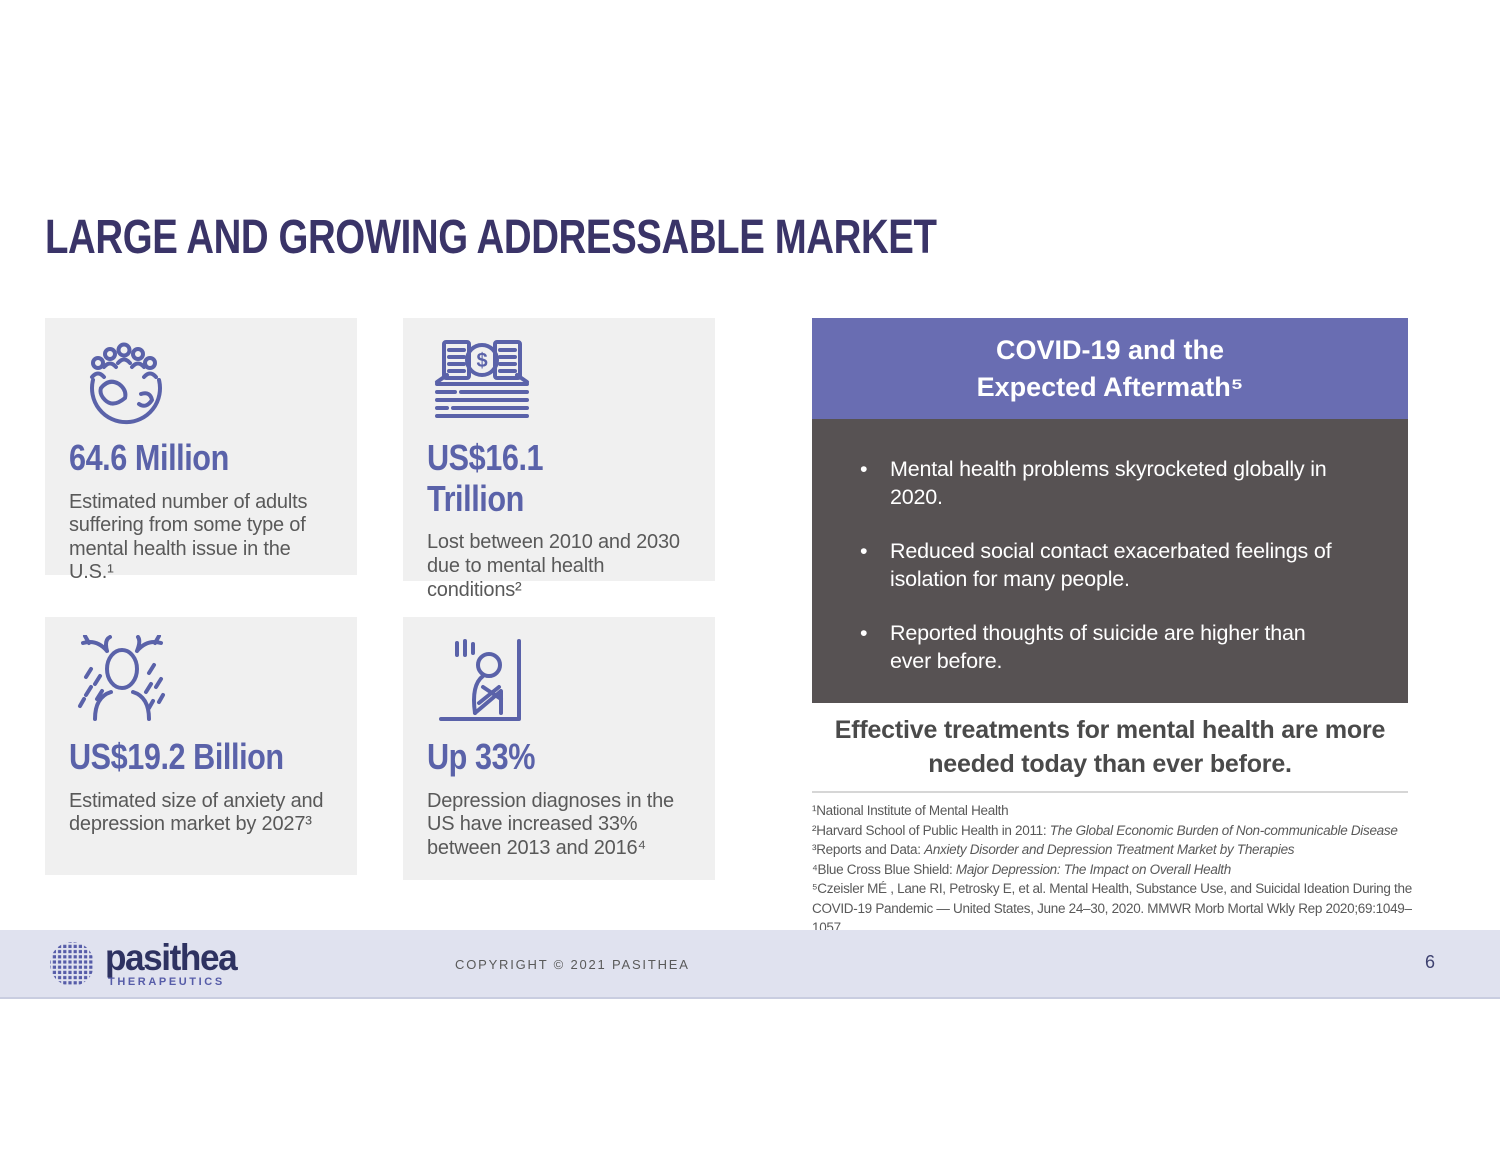  I want to click on covid-panel-title-line2: Expected Aftermath⁵, so click(1110, 386).